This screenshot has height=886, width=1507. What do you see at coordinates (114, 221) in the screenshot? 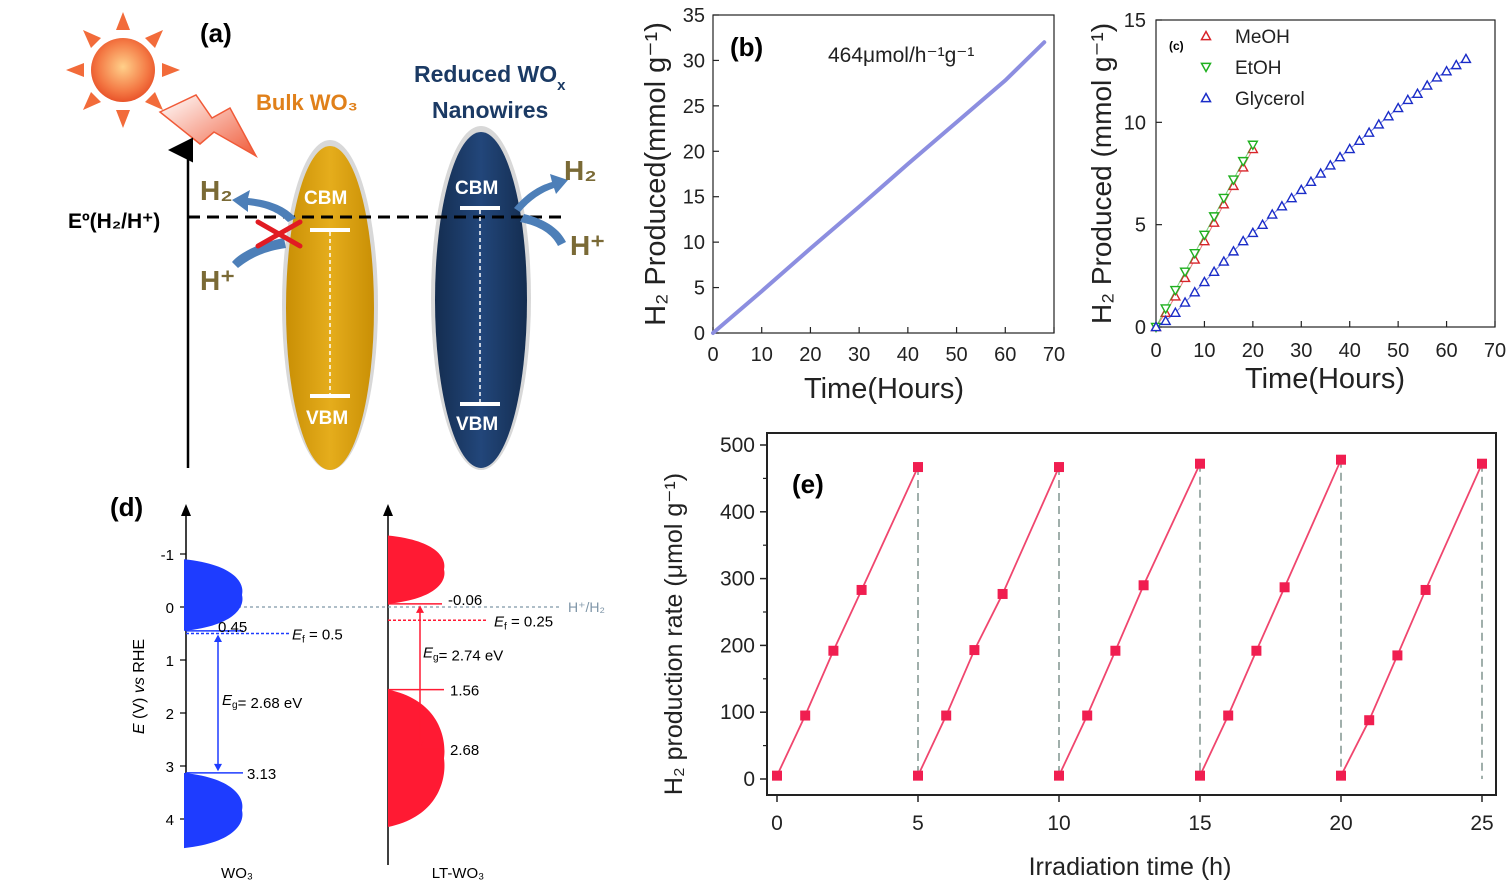
I see `potential-label: Eº(H₂/H⁺)` at bounding box center [114, 221].